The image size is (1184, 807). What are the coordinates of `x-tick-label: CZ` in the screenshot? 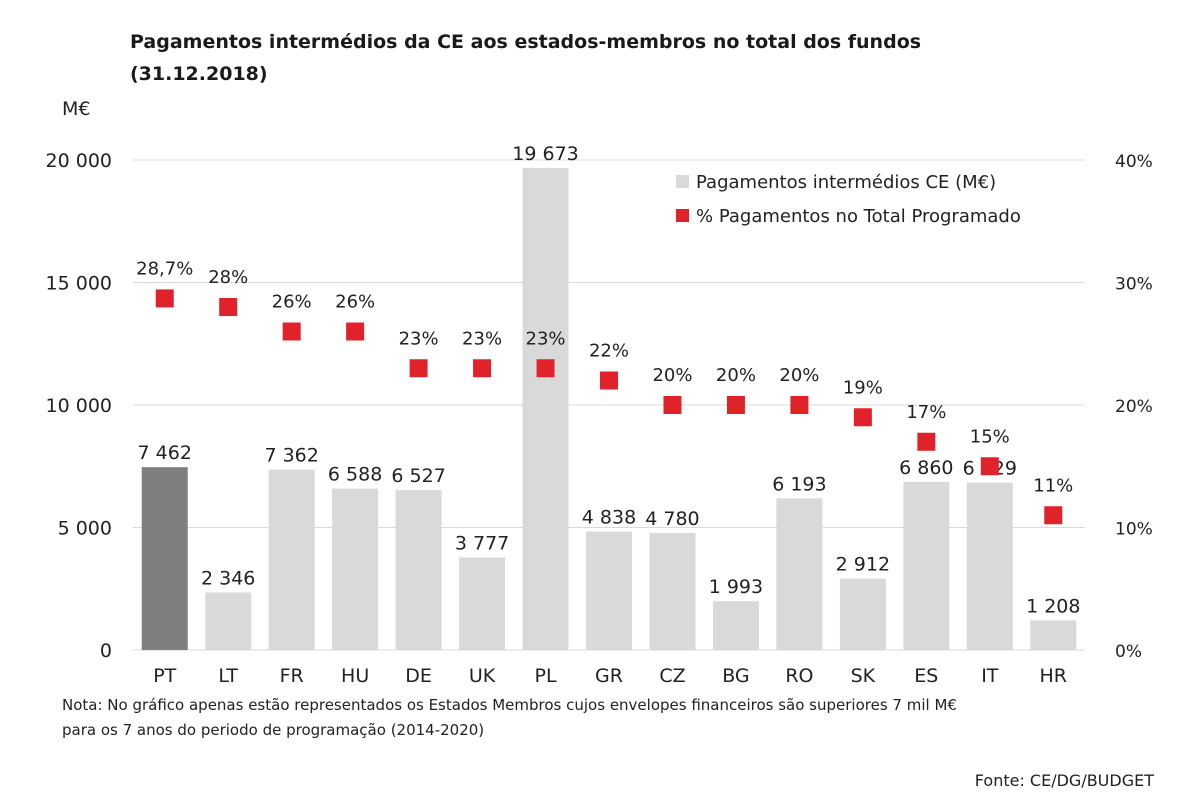 It's located at (672, 676).